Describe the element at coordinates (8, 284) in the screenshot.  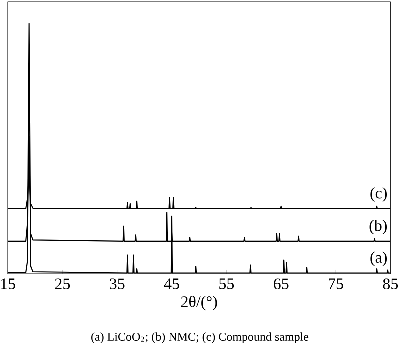
I see `x-tick-label: 15` at that location.